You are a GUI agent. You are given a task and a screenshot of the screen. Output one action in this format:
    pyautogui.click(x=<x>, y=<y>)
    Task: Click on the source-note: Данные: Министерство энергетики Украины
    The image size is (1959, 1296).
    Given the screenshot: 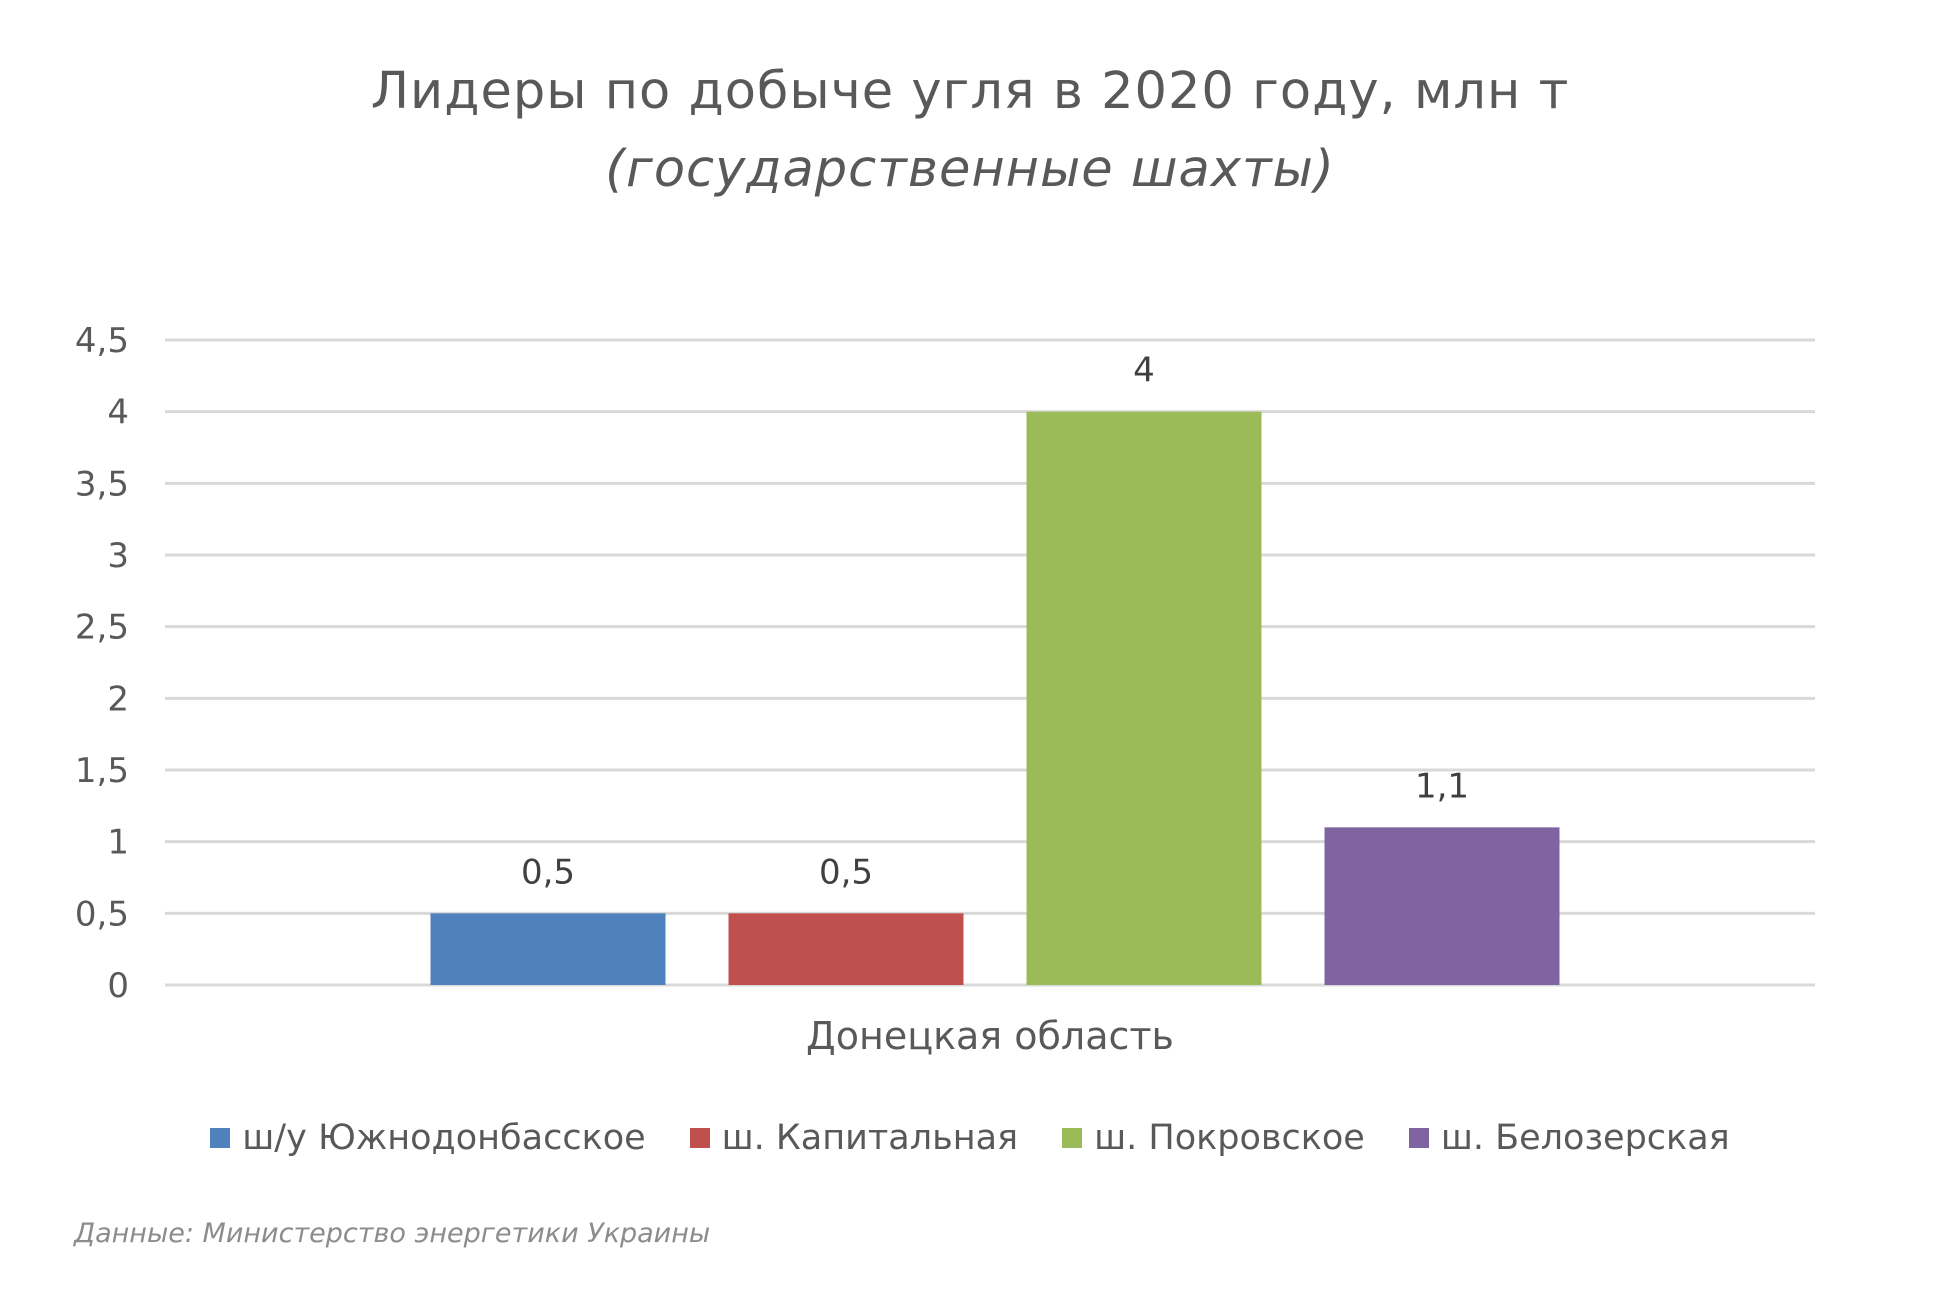 What is the action you would take?
    pyautogui.click(x=392, y=1233)
    